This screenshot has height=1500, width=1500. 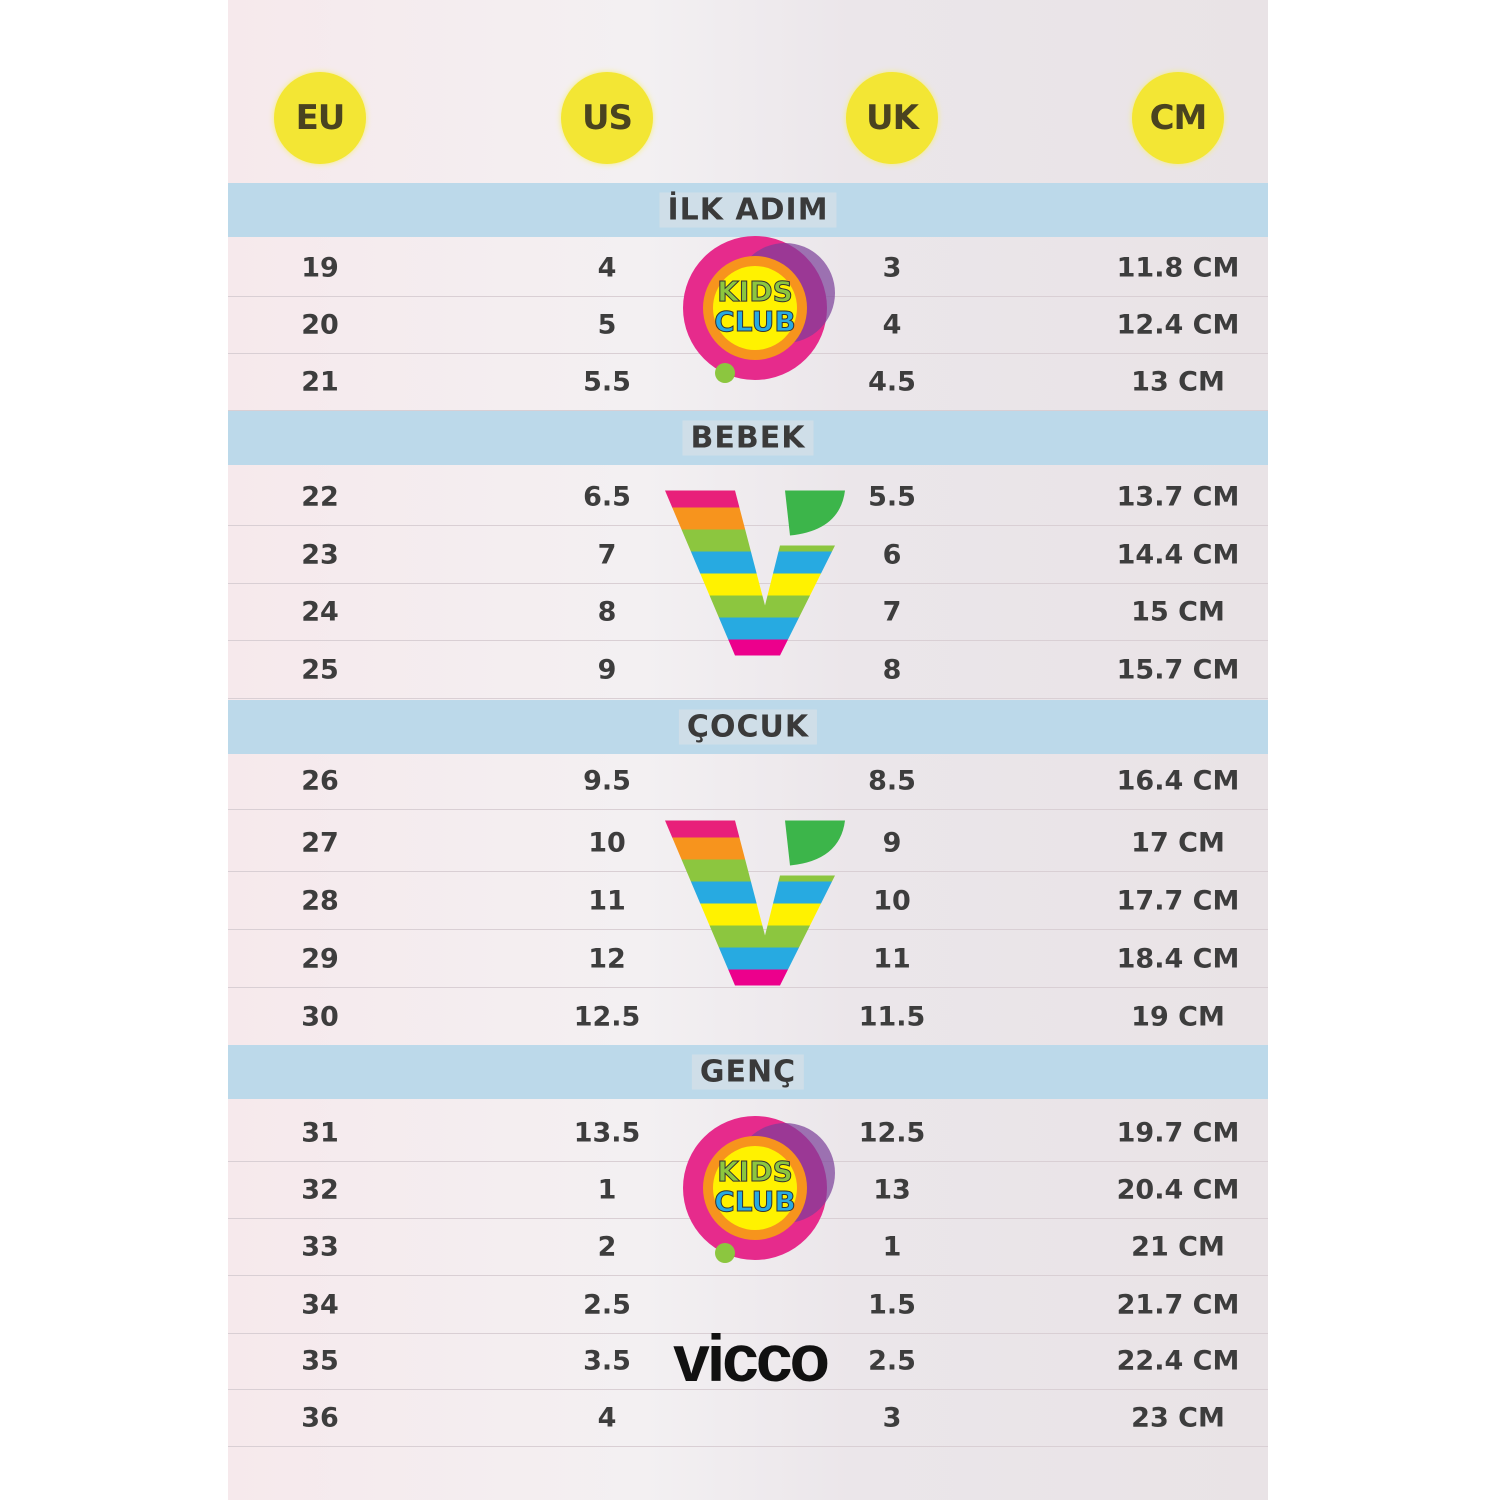 I want to click on size-cell: 21.7 CM, so click(x=1178, y=1305).